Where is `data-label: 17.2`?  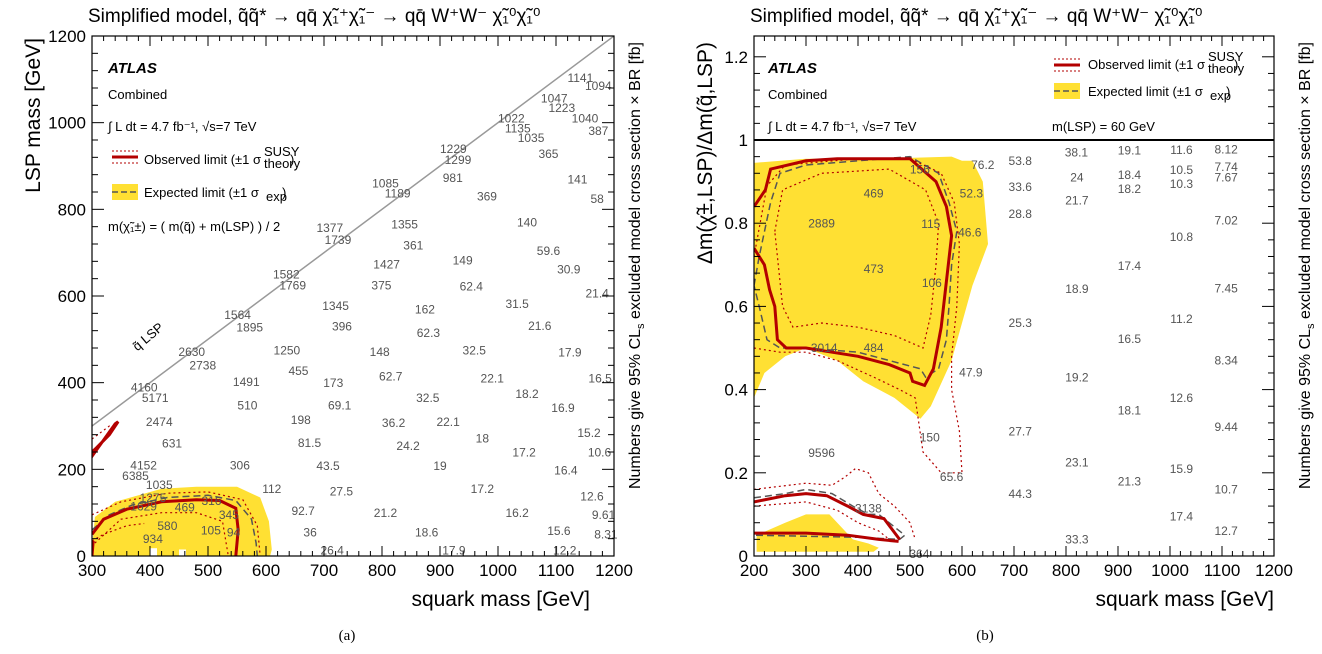
data-label: 17.2 is located at coordinates (483, 489).